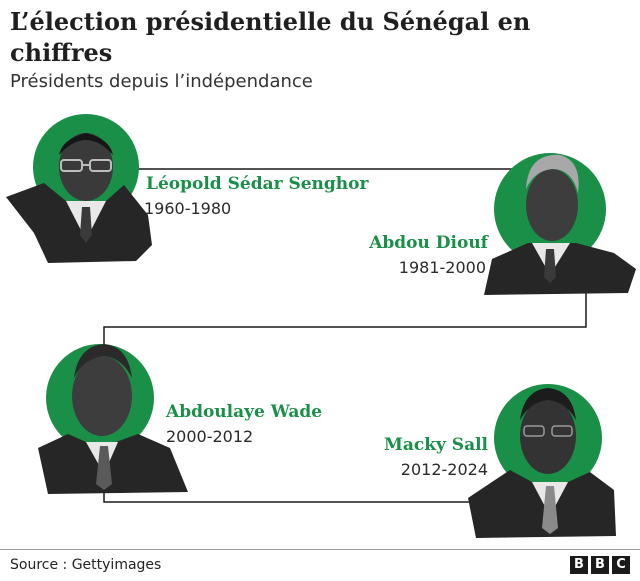  Describe the element at coordinates (320, 549) in the screenshot. I see `footer-divider` at that location.